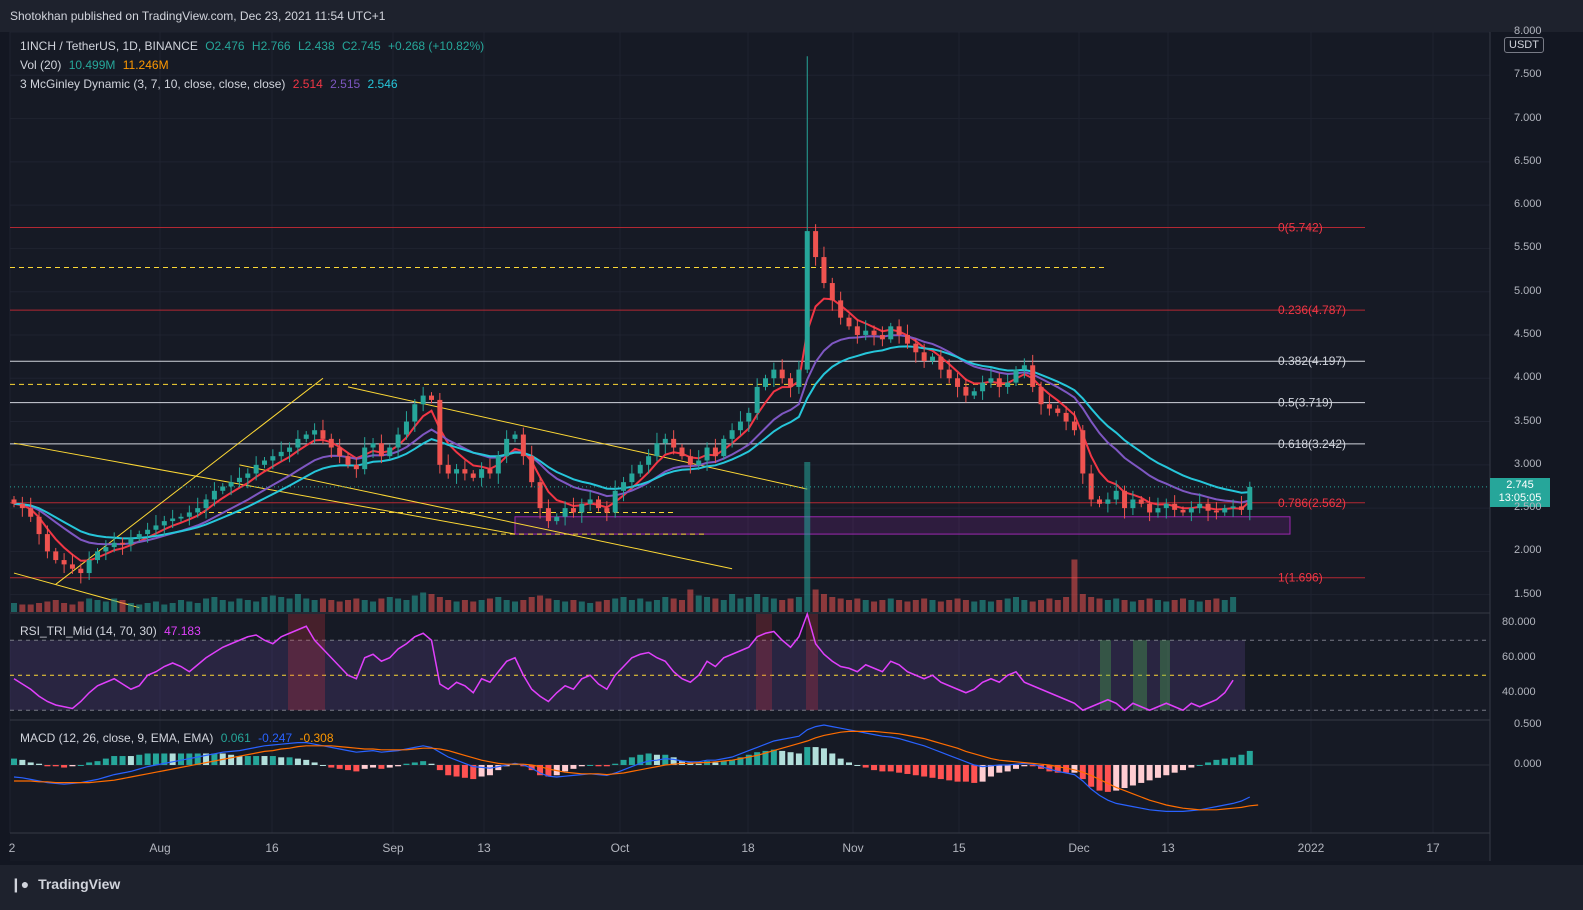 The height and width of the screenshot is (910, 1583). Describe the element at coordinates (41, 65) in the screenshot. I see `volume-label: Vol (20)` at that location.